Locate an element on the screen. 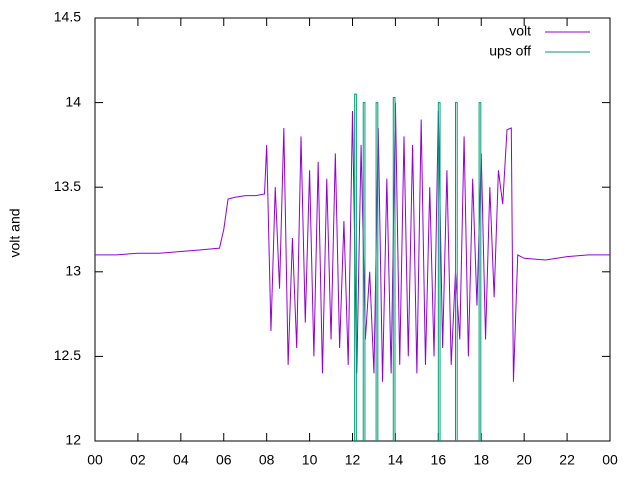 This screenshot has height=480, width=640. x-tick-label: 18 is located at coordinates (481, 460).